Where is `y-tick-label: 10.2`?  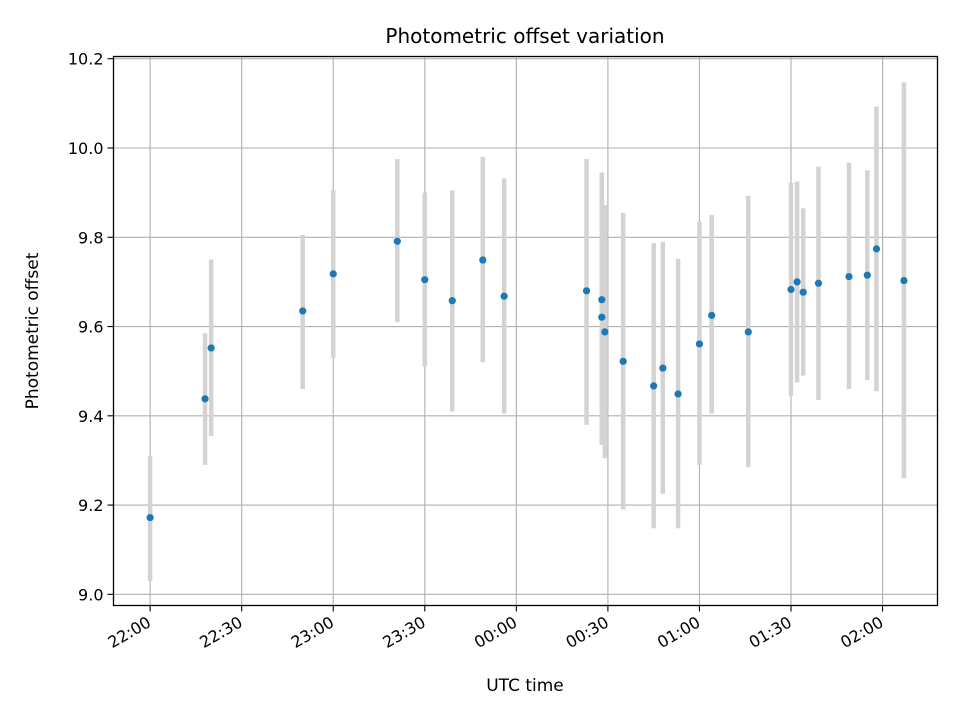
y-tick-label: 10.2 is located at coordinates (86, 59).